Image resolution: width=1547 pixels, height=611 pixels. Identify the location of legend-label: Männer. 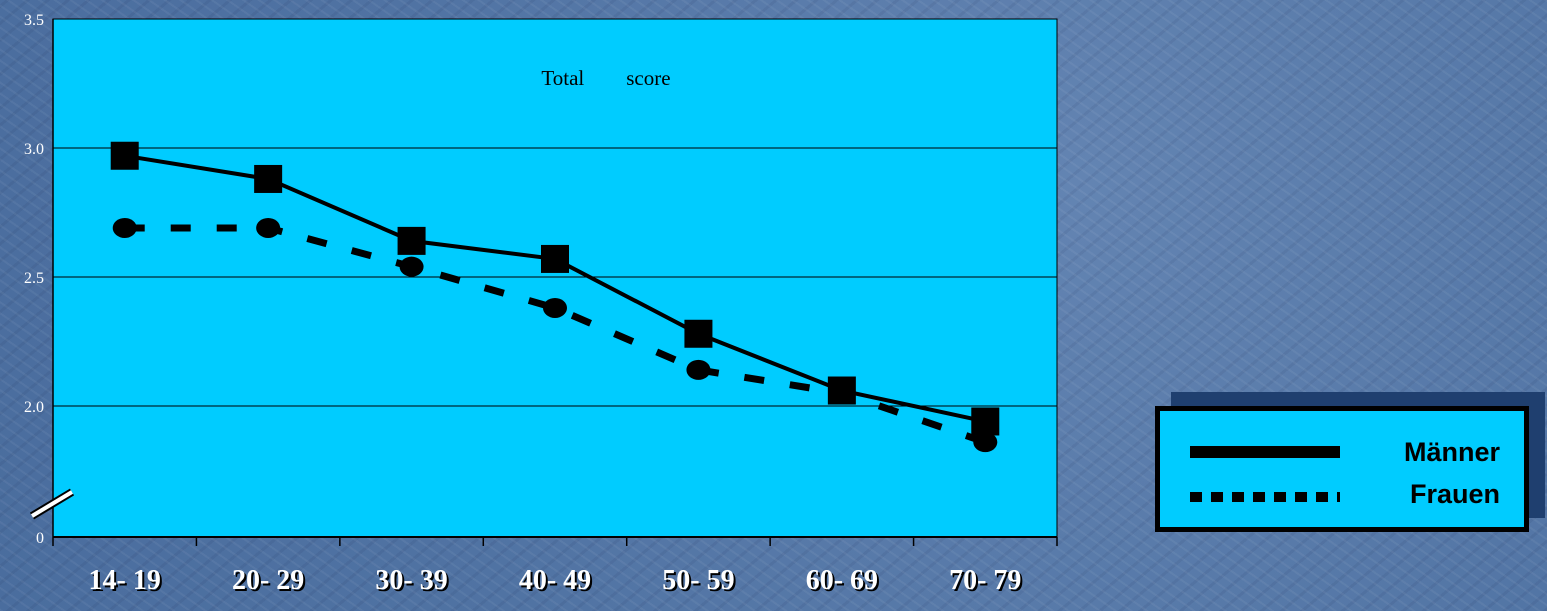
(1451, 452).